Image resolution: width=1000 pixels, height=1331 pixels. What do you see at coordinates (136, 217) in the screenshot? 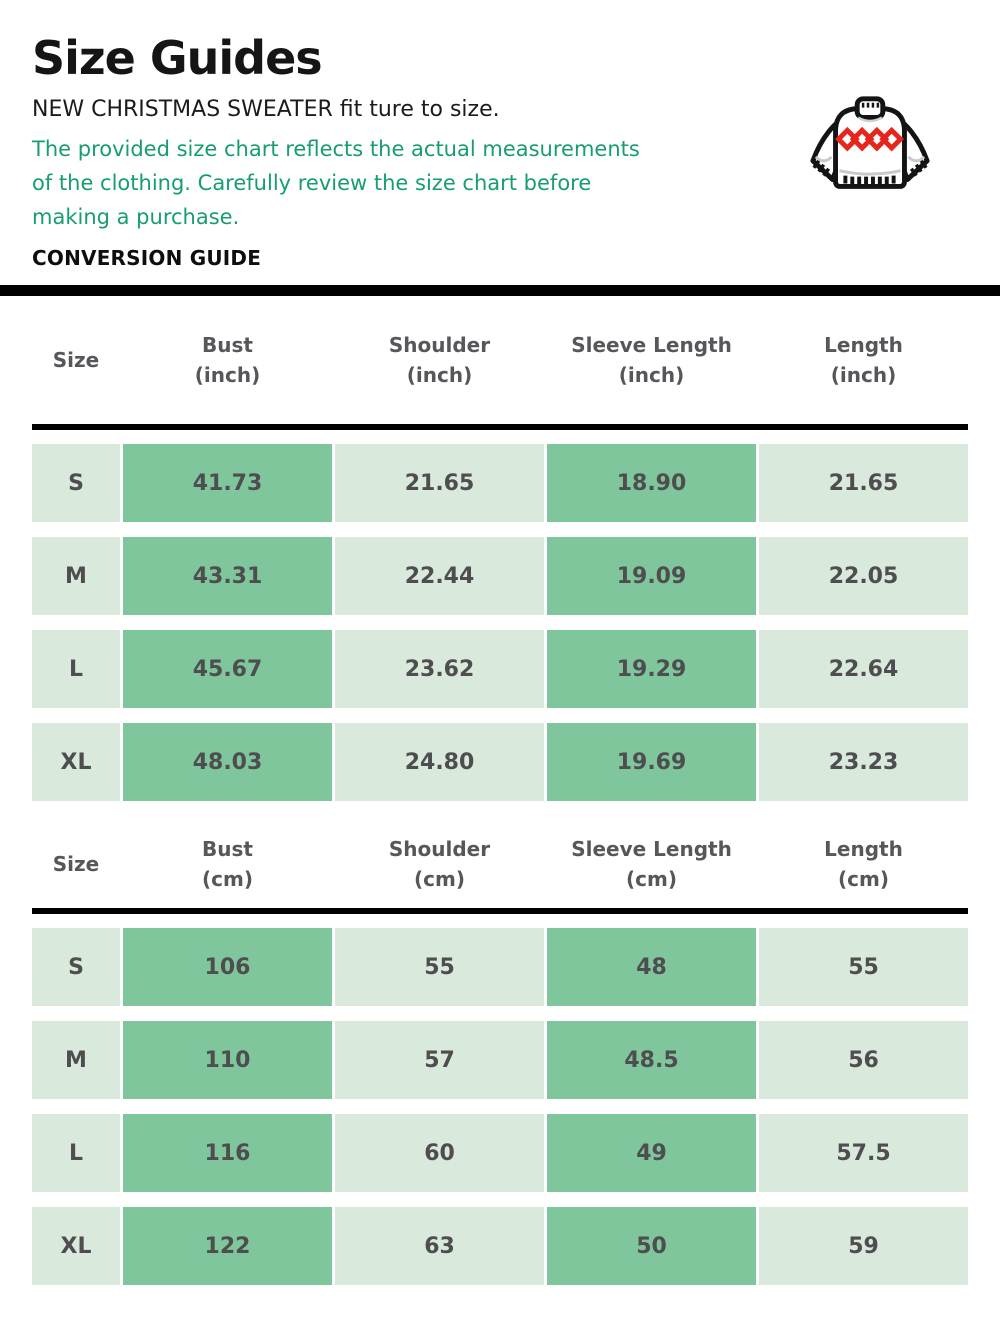
I see `size-note-line: making a purchase.` at bounding box center [136, 217].